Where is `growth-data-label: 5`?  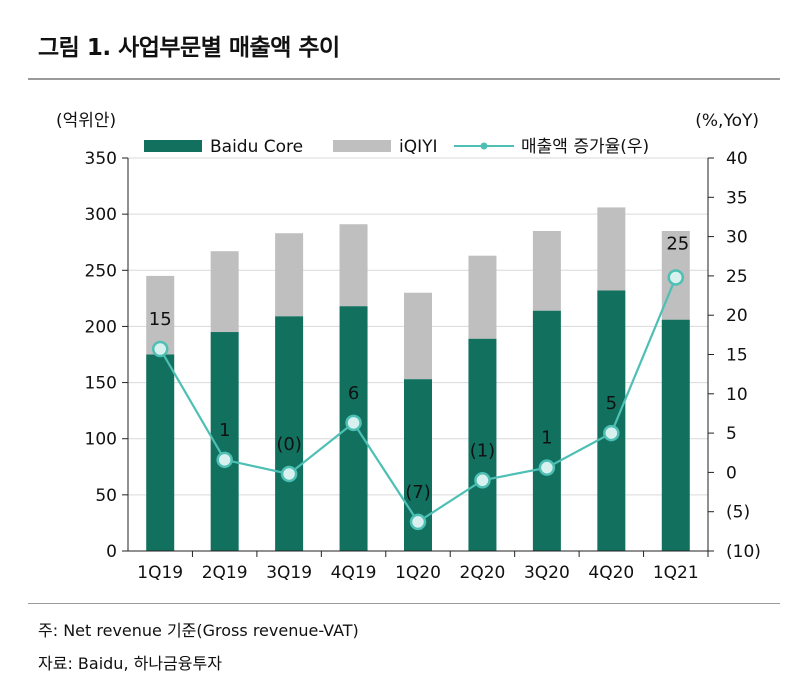 growth-data-label: 5 is located at coordinates (611, 403).